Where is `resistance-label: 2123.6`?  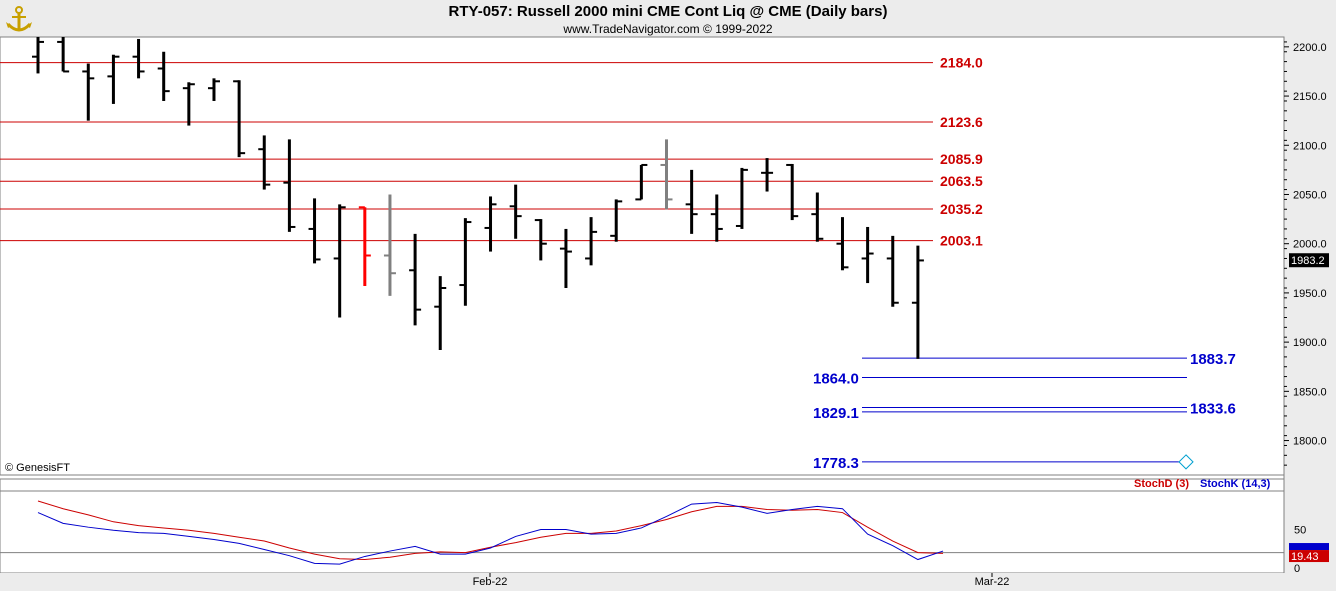
resistance-label: 2123.6 is located at coordinates (961, 122).